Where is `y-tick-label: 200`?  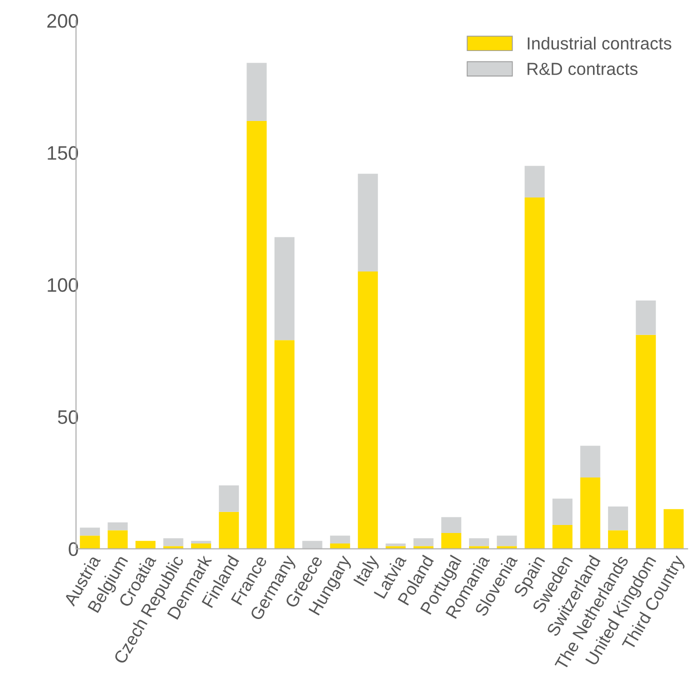 y-tick-label: 200 is located at coordinates (62, 21).